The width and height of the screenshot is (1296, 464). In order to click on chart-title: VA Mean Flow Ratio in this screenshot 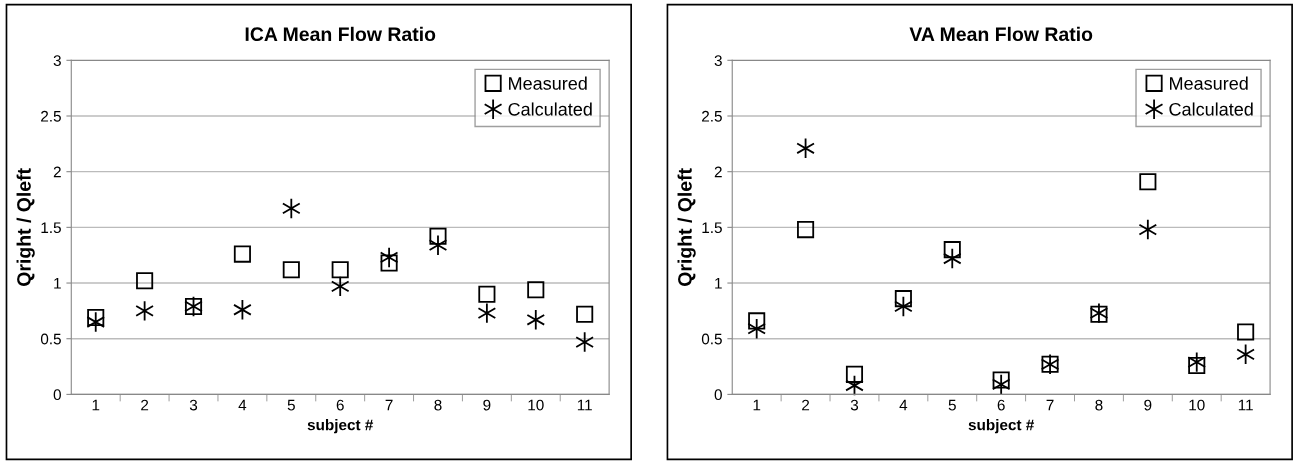, I will do `click(1001, 34)`.